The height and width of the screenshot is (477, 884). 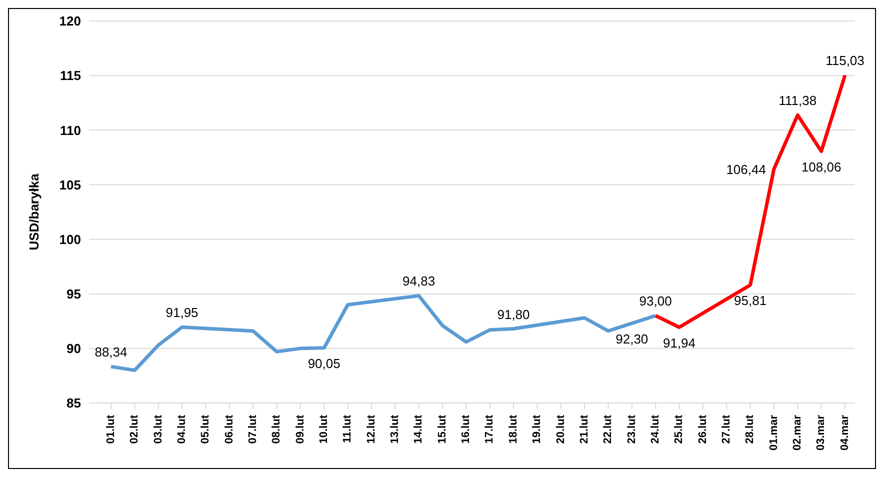 What do you see at coordinates (110, 429) in the screenshot?
I see `x-tick-label: 01.lut` at bounding box center [110, 429].